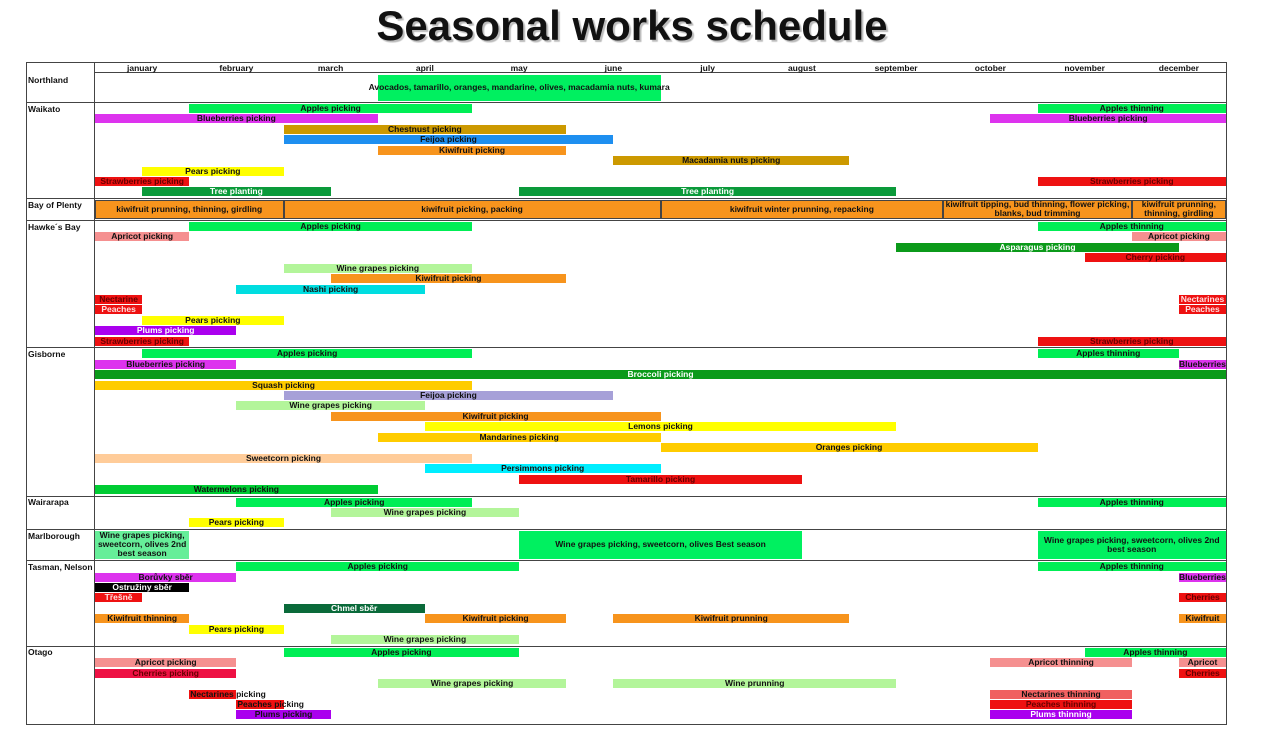  I want to click on schedule-bar-label: Nectarines thinning, so click(1061, 693).